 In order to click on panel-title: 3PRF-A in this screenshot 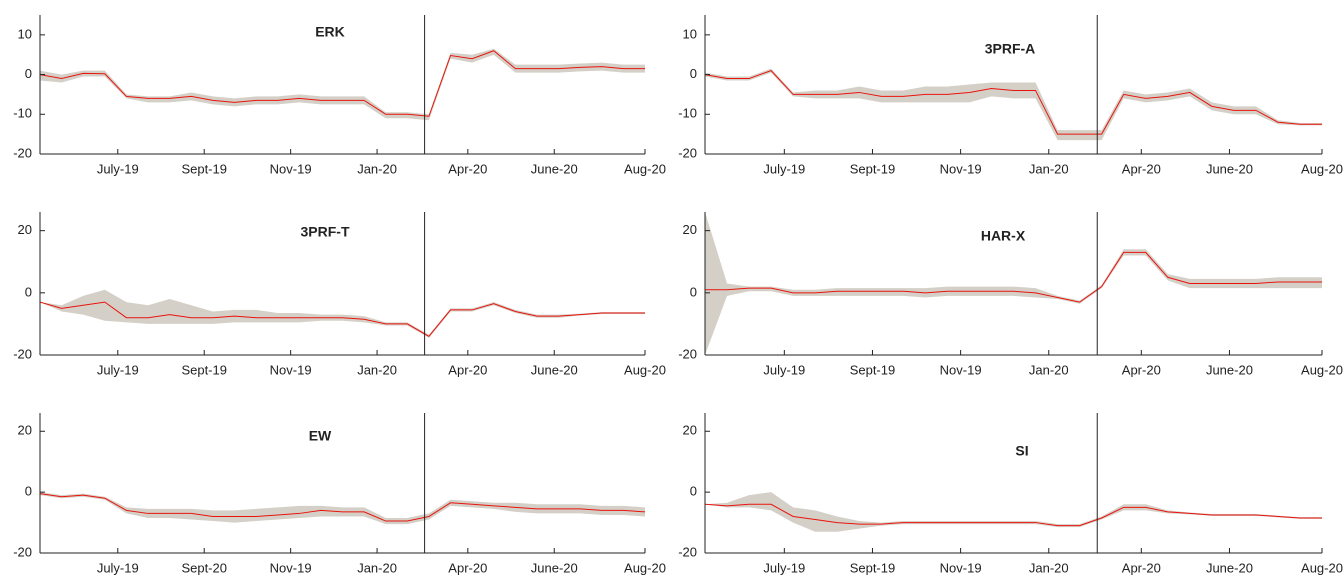, I will do `click(1010, 49)`.